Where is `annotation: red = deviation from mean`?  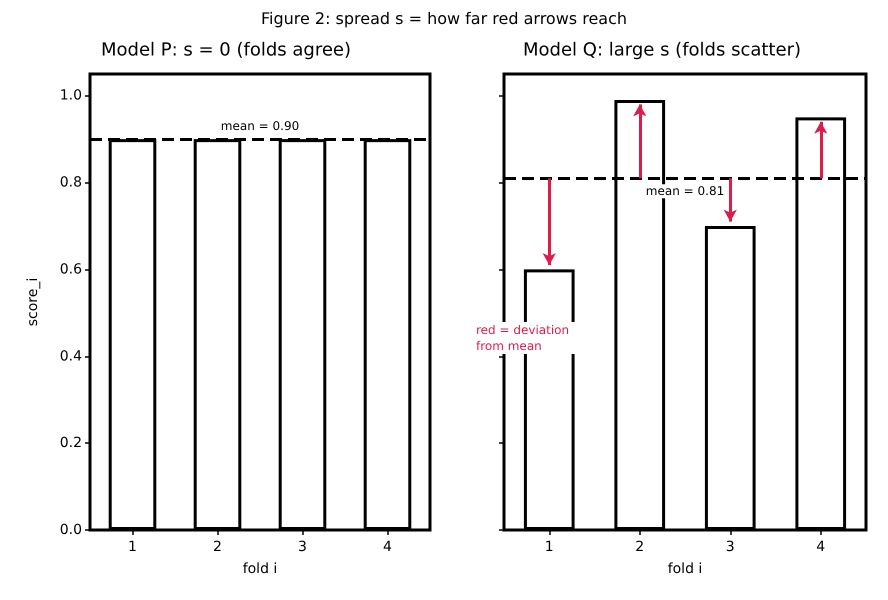 annotation: red = deviation from mean is located at coordinates (524, 338).